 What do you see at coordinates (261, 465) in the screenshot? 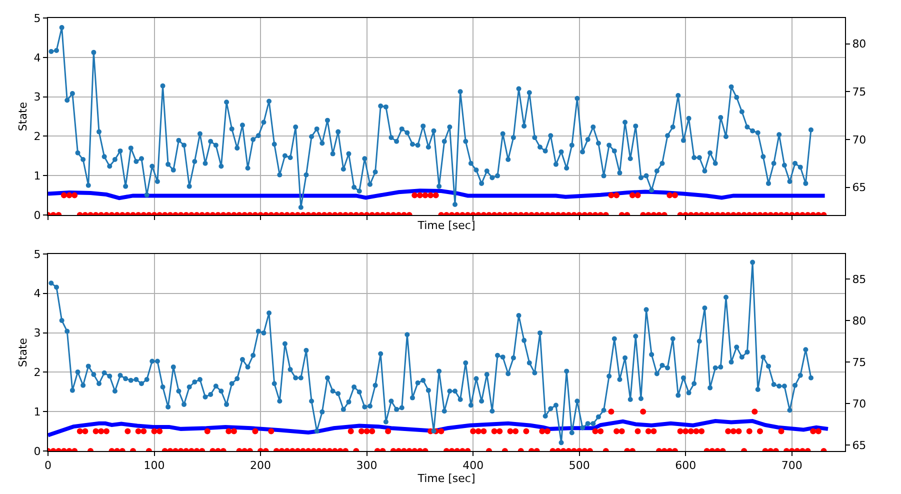
I see `x-tick-label: 200` at bounding box center [261, 465].